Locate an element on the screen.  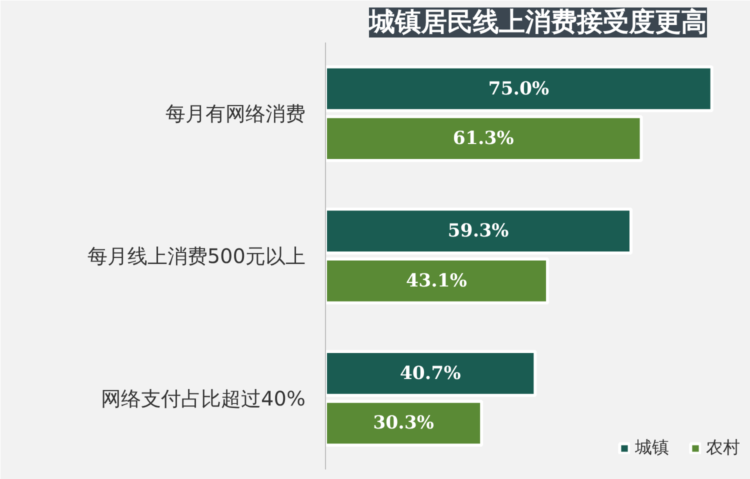
y-tick-label: 每月有网络消费 is located at coordinates (236, 114).